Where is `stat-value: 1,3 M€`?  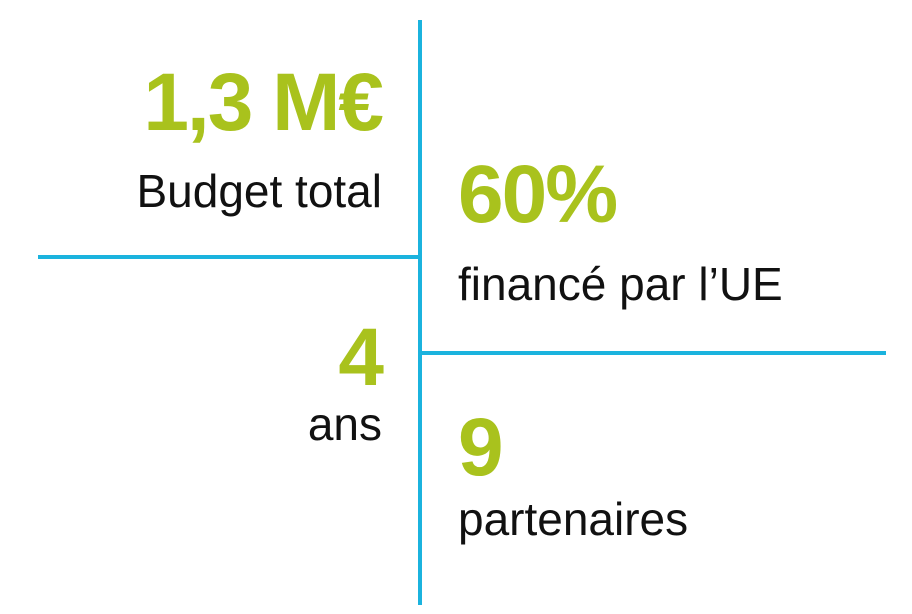
stat-value: 1,3 M€ is located at coordinates (263, 102).